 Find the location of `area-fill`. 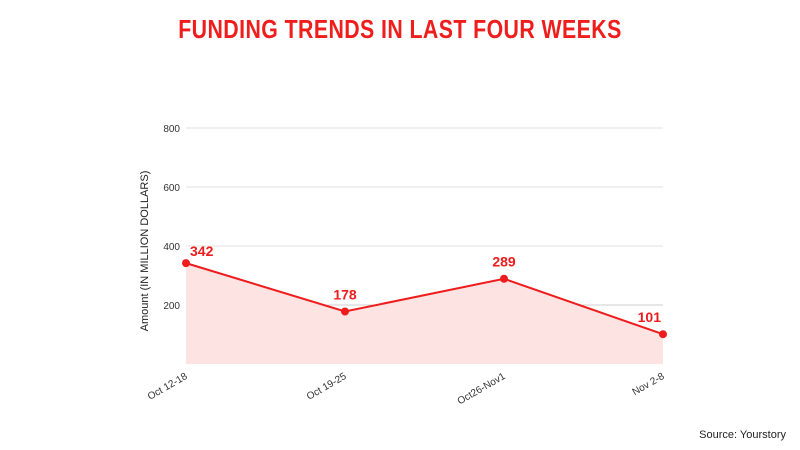

area-fill is located at coordinates (424, 313).